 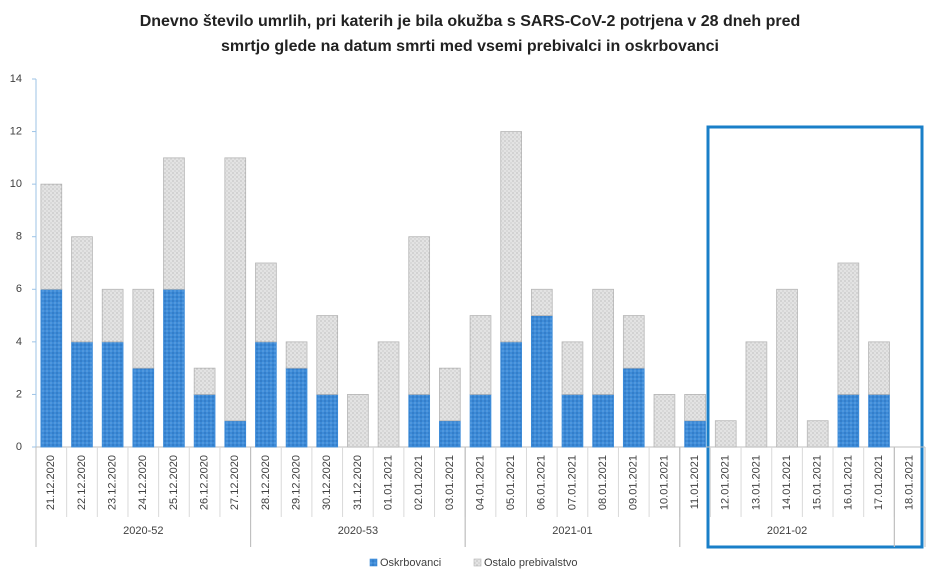 What do you see at coordinates (572, 482) in the screenshot?
I see `x-tick-label: 07.01.2021` at bounding box center [572, 482].